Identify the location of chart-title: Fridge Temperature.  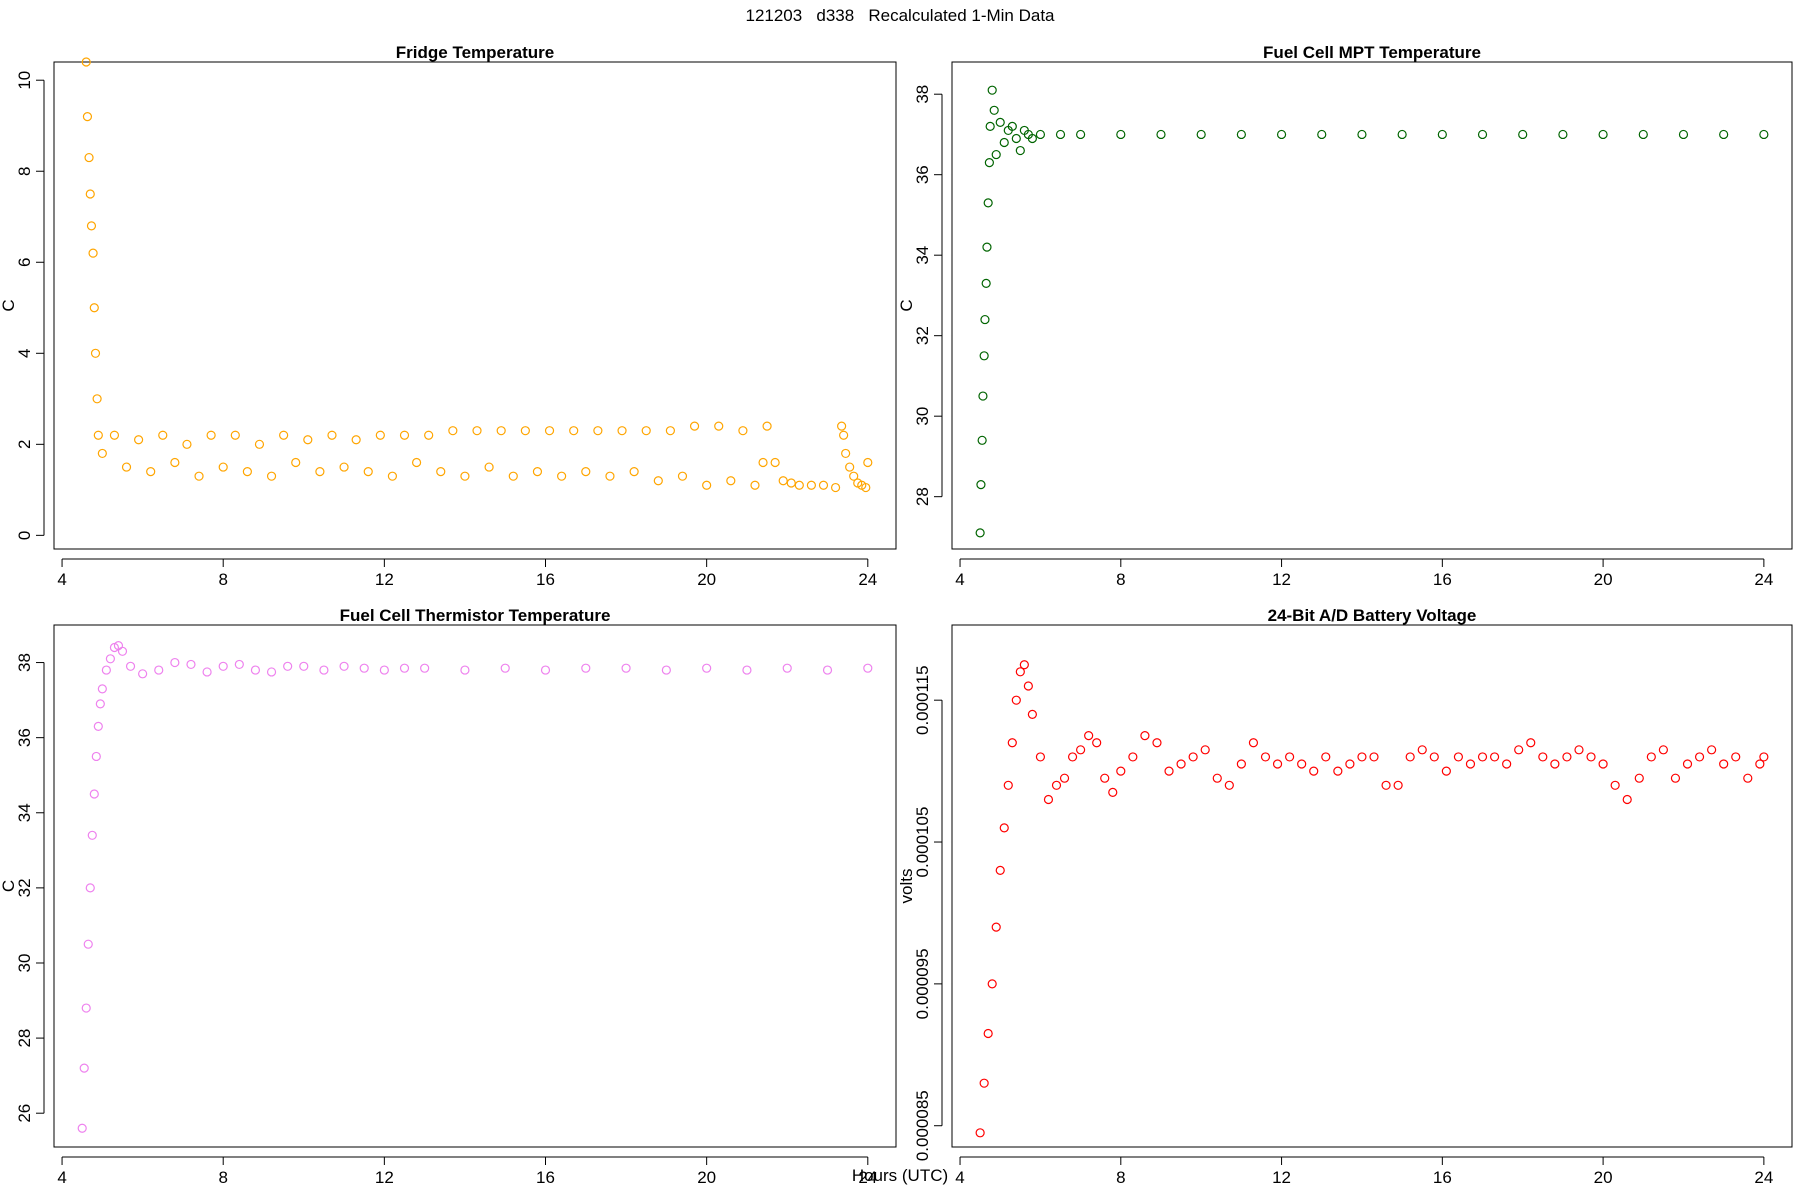
(475, 52).